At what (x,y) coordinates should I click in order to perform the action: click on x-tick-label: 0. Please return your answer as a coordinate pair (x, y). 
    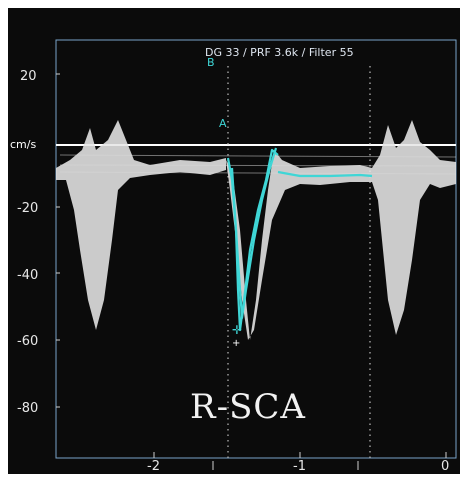
    Looking at the image, I should click on (445, 466).